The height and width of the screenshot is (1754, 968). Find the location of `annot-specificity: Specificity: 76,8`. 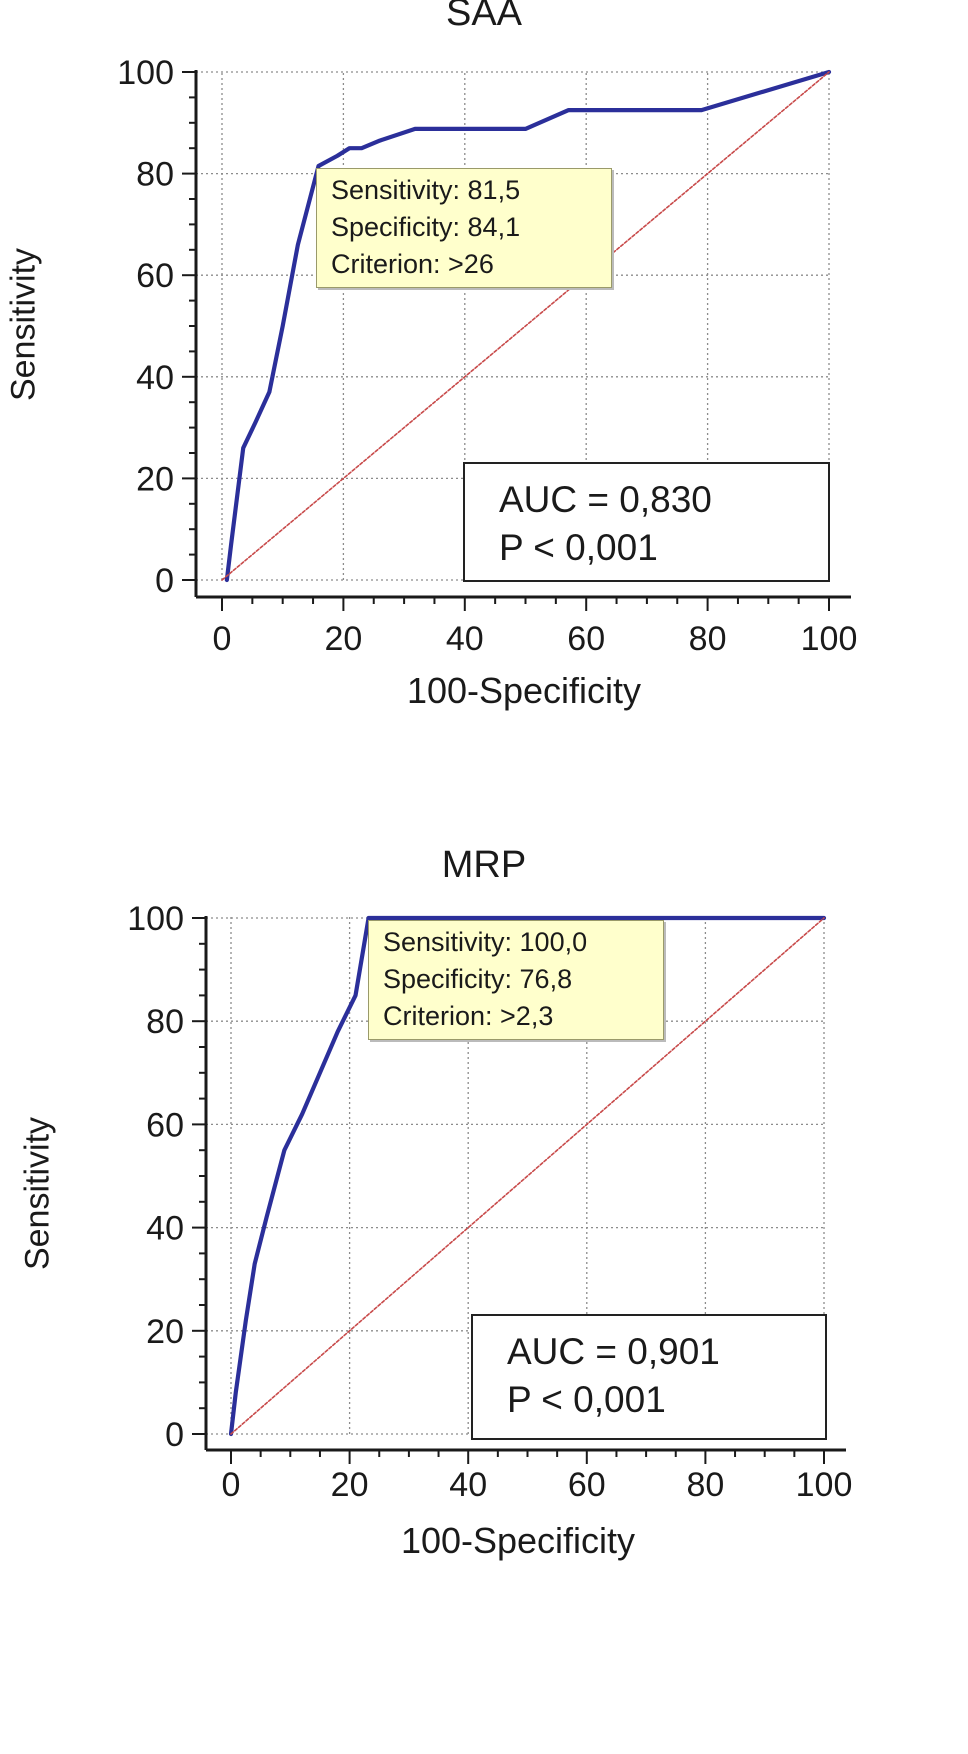

annot-specificity: Specificity: 76,8 is located at coordinates (478, 979).